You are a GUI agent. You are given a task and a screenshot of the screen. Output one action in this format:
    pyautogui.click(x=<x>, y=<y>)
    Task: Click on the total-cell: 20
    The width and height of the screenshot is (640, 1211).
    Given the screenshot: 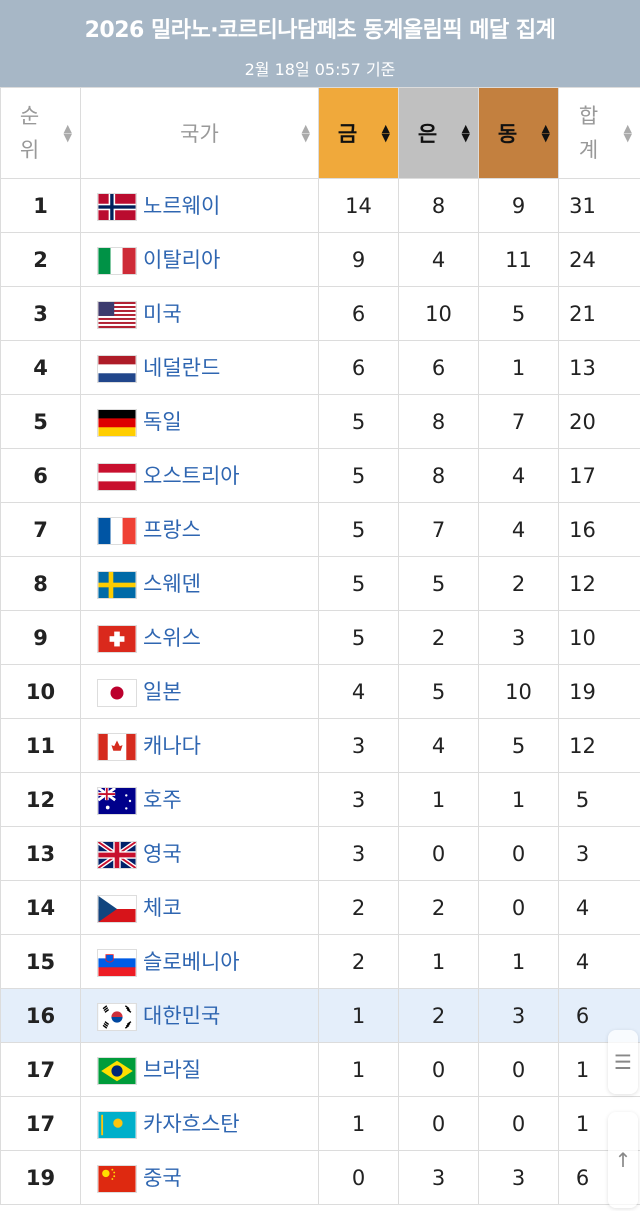 What is the action you would take?
    pyautogui.click(x=599, y=421)
    